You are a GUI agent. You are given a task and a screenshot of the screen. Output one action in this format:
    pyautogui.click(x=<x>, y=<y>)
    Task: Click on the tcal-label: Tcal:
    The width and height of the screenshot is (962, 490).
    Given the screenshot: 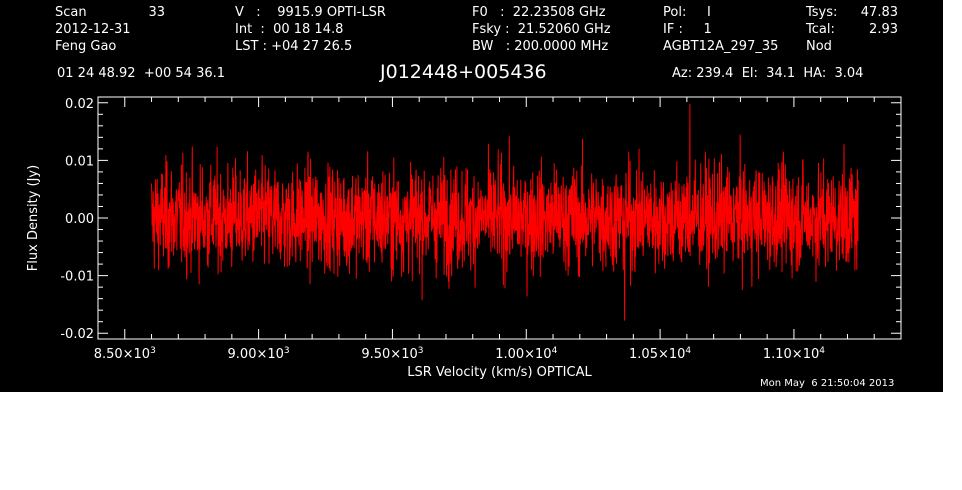 What is the action you would take?
    pyautogui.click(x=820, y=29)
    